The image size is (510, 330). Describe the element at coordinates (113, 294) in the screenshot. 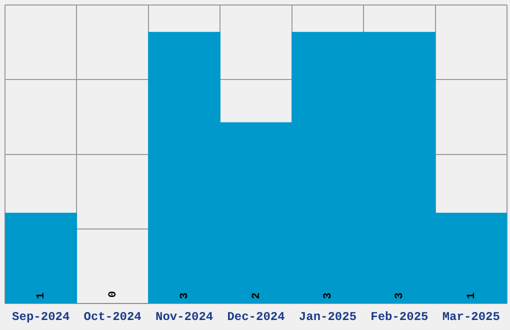

I see `data-label: 0` at that location.